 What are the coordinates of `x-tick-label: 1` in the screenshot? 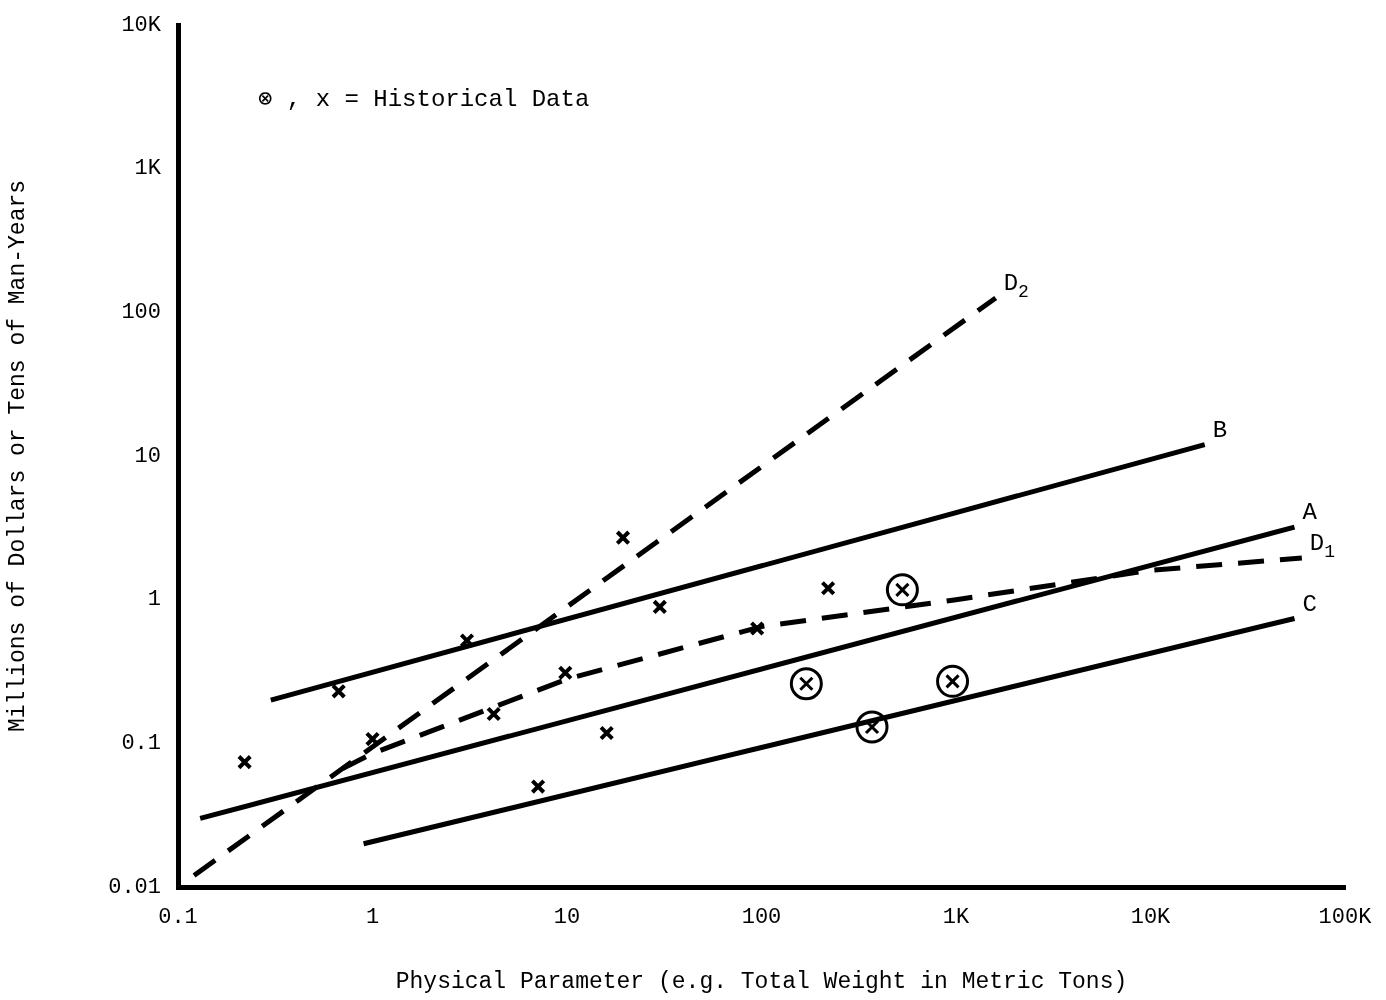 It's located at (372, 918).